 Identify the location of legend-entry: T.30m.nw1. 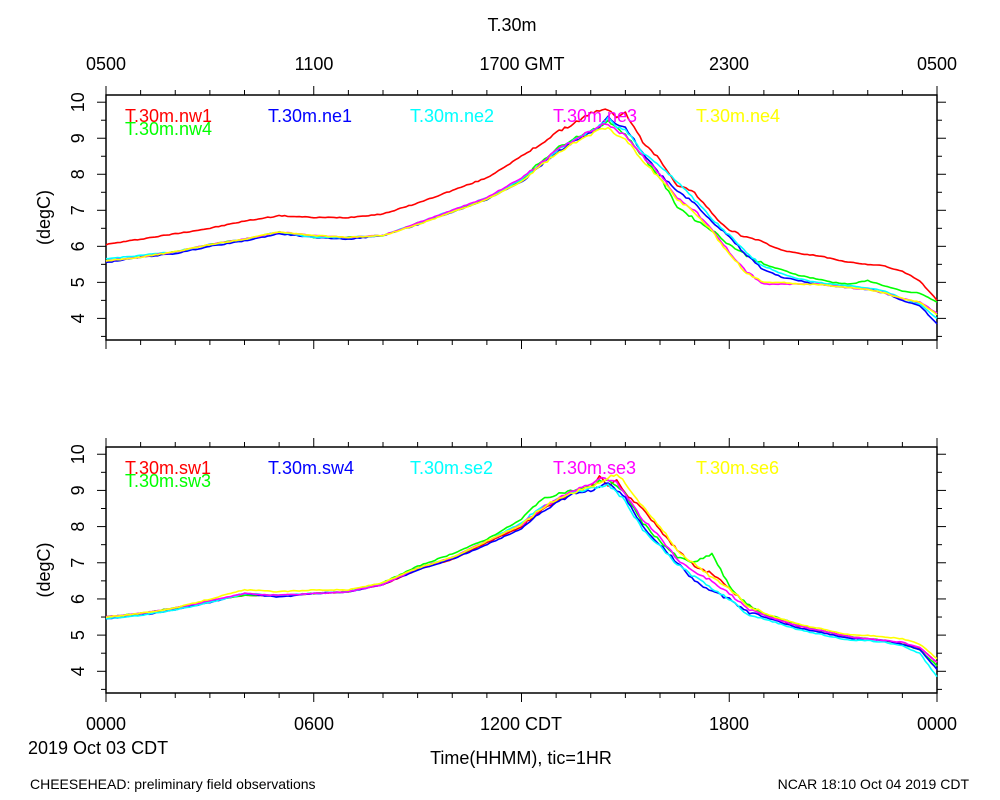
(168, 116).